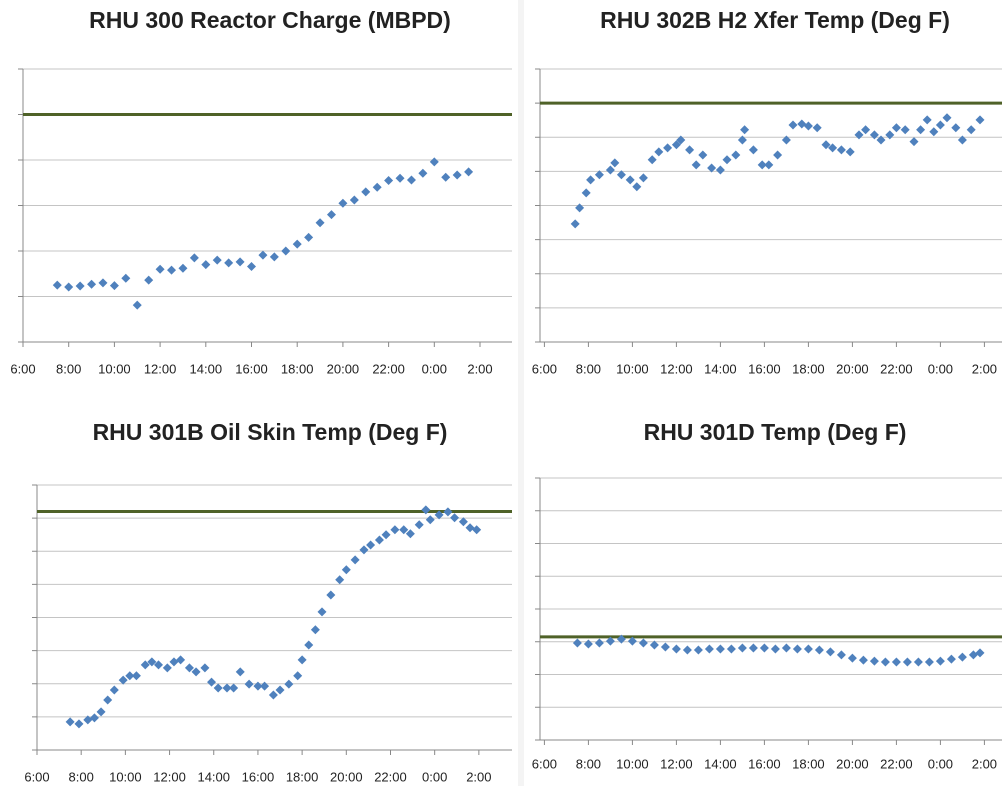 The image size is (1002, 786). I want to click on x-tick-label: 12:00, so click(676, 763).